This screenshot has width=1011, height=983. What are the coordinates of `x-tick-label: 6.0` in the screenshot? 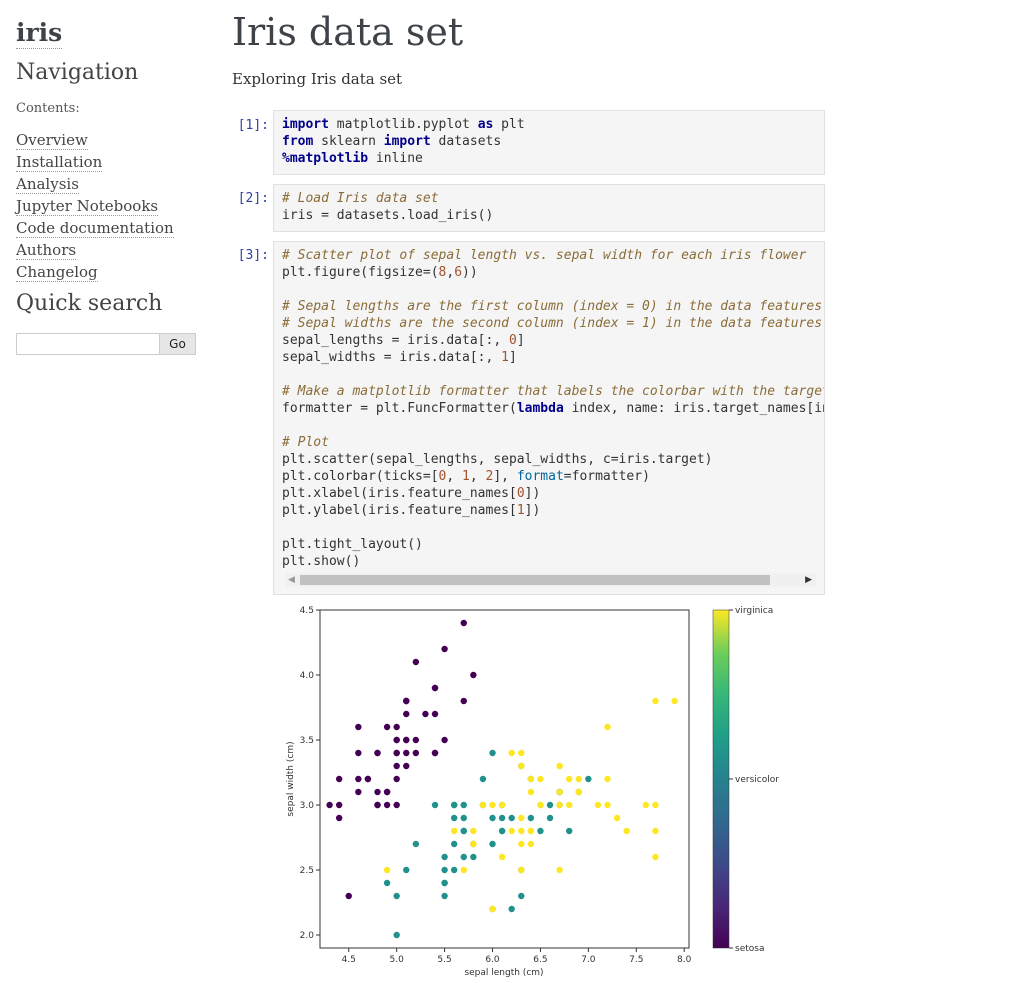 It's located at (492, 960).